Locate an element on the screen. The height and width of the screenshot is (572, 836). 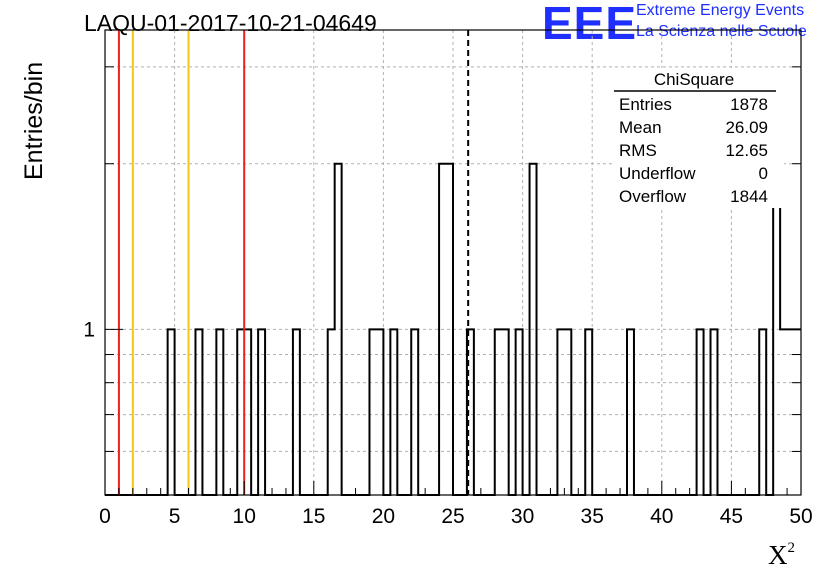
x-tick-label: 45 is located at coordinates (731, 516).